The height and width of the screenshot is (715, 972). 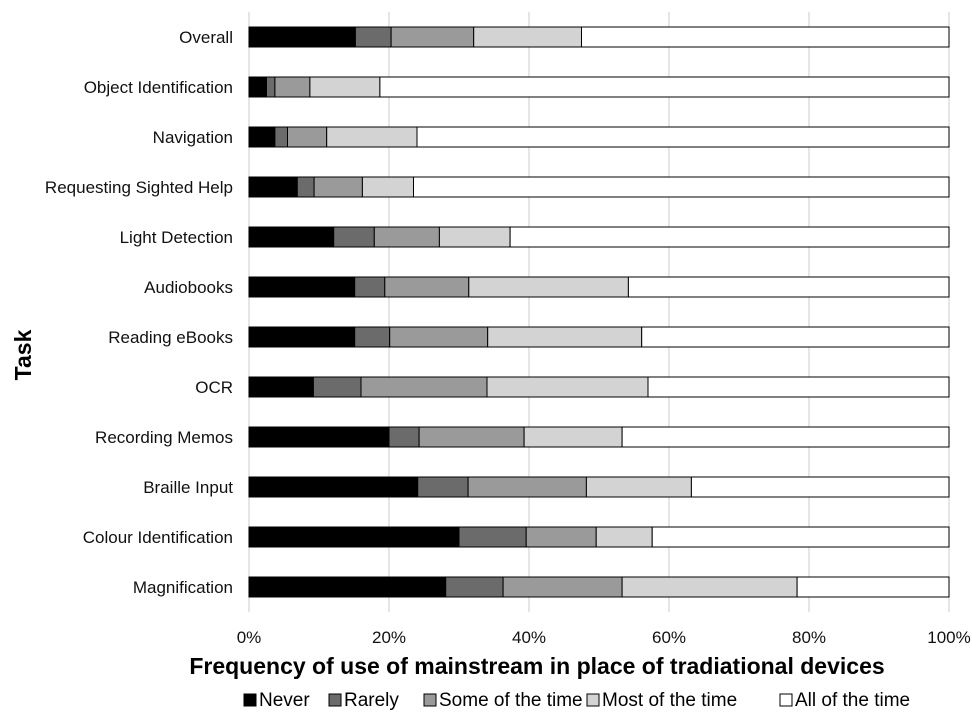 I want to click on category-label: Light Detection, so click(x=176, y=237).